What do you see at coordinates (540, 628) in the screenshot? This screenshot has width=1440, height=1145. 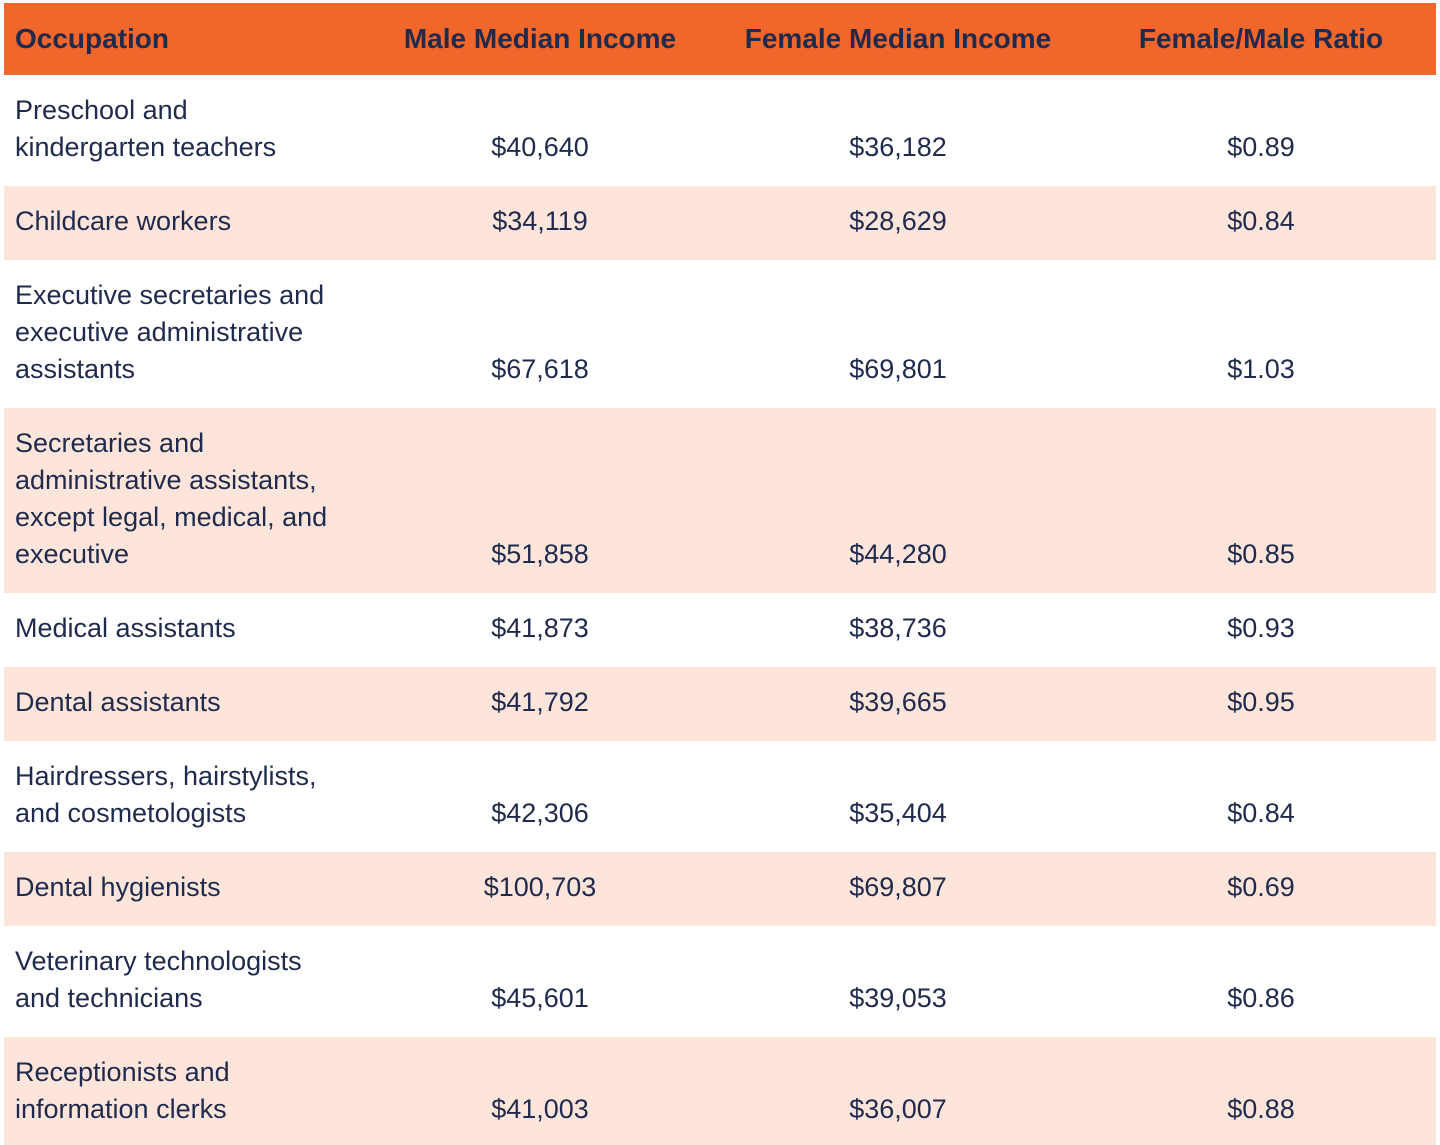 I see `male-income-cell: $41,873` at bounding box center [540, 628].